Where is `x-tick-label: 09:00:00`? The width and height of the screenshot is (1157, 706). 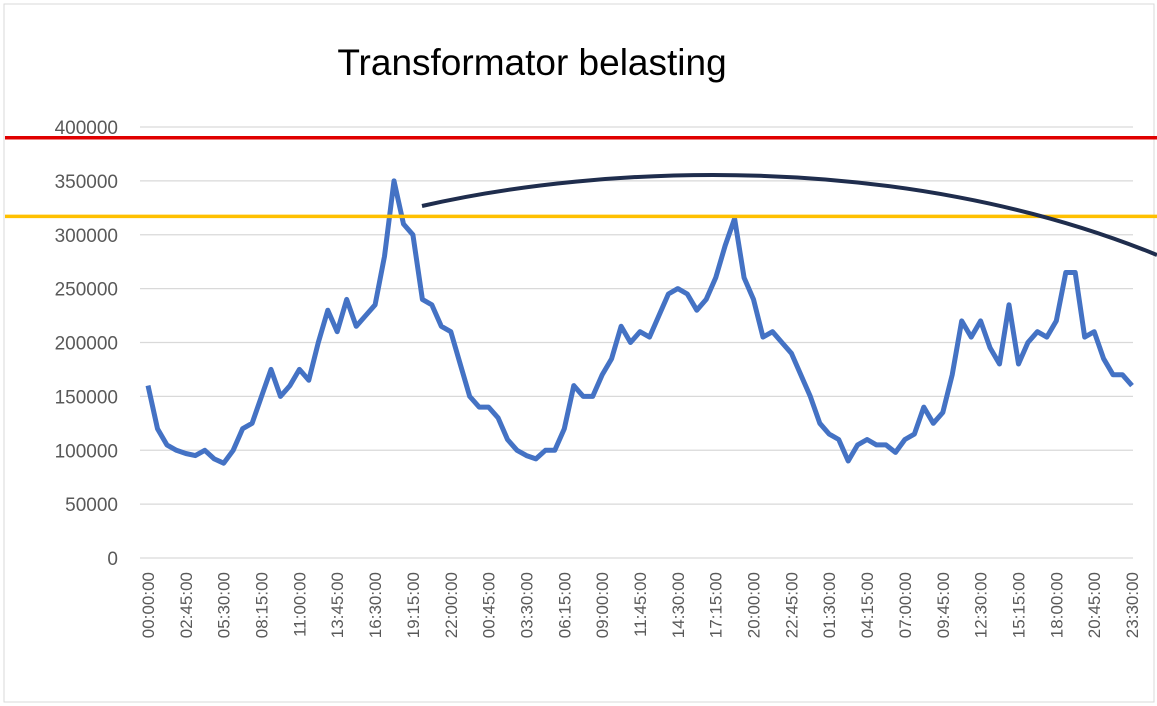
x-tick-label: 09:00:00 is located at coordinates (602, 605).